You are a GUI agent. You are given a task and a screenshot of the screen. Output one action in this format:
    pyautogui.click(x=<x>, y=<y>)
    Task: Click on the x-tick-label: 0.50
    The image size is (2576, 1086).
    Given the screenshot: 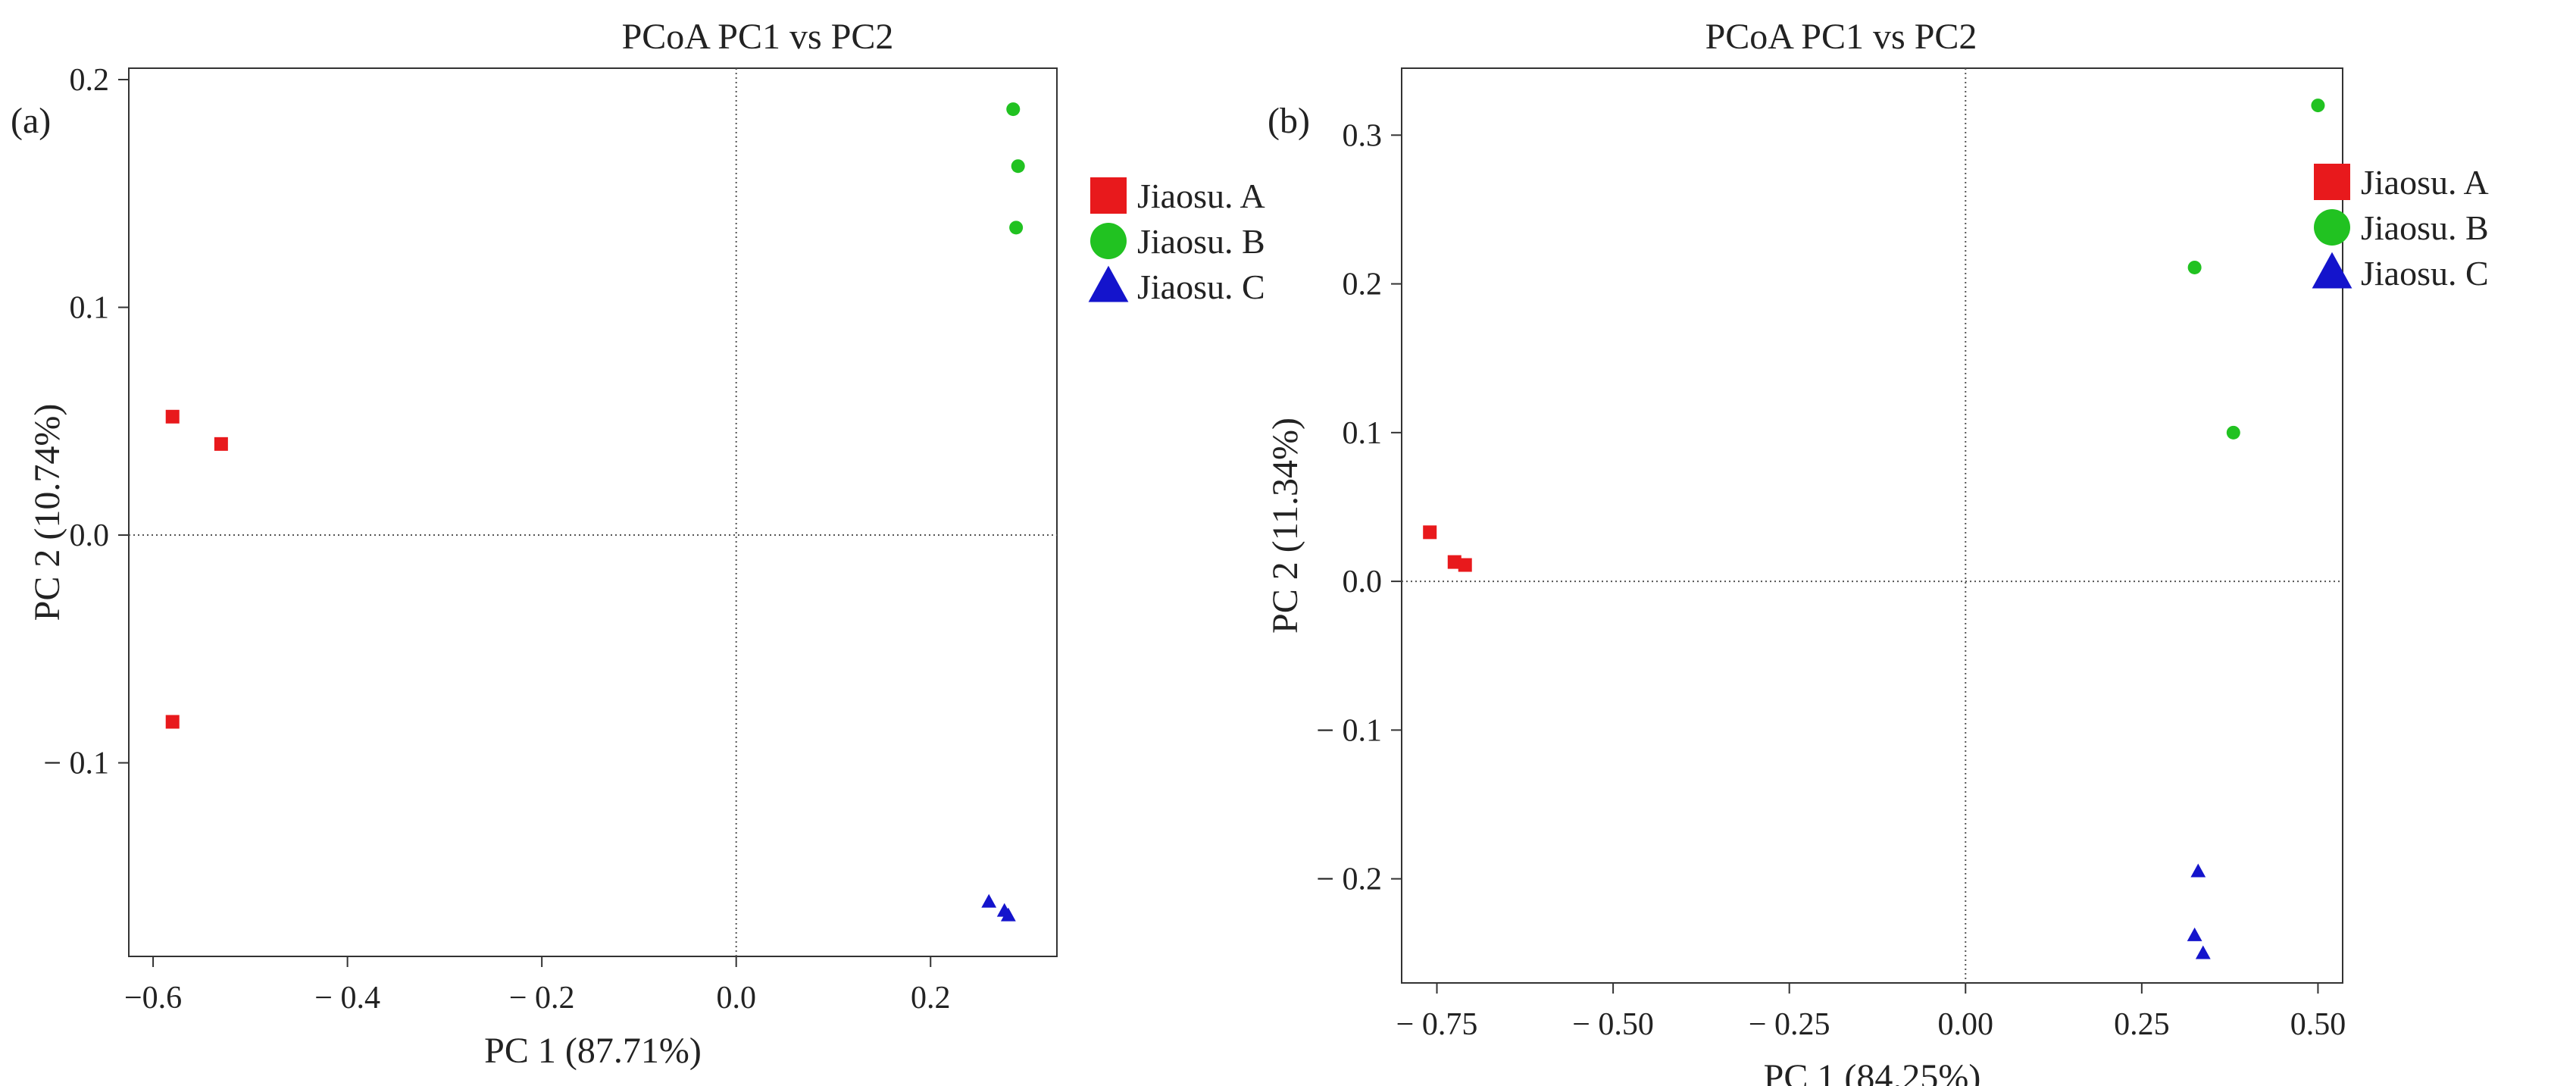 What is the action you would take?
    pyautogui.click(x=2318, y=1024)
    